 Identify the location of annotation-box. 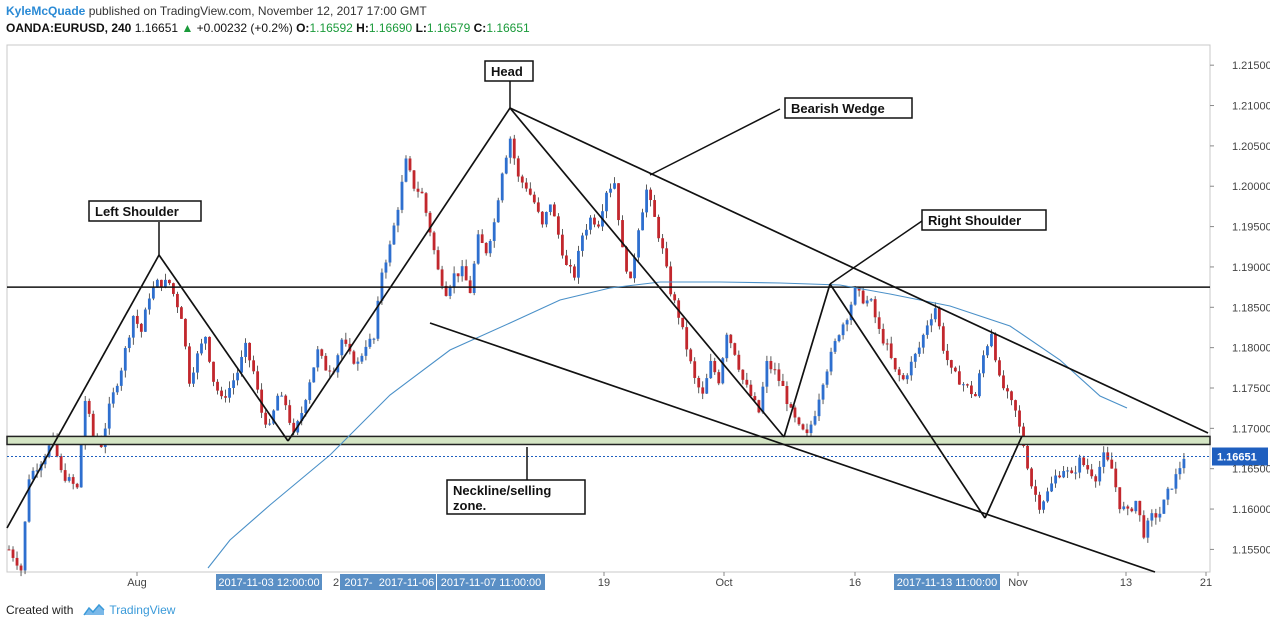
(145, 211).